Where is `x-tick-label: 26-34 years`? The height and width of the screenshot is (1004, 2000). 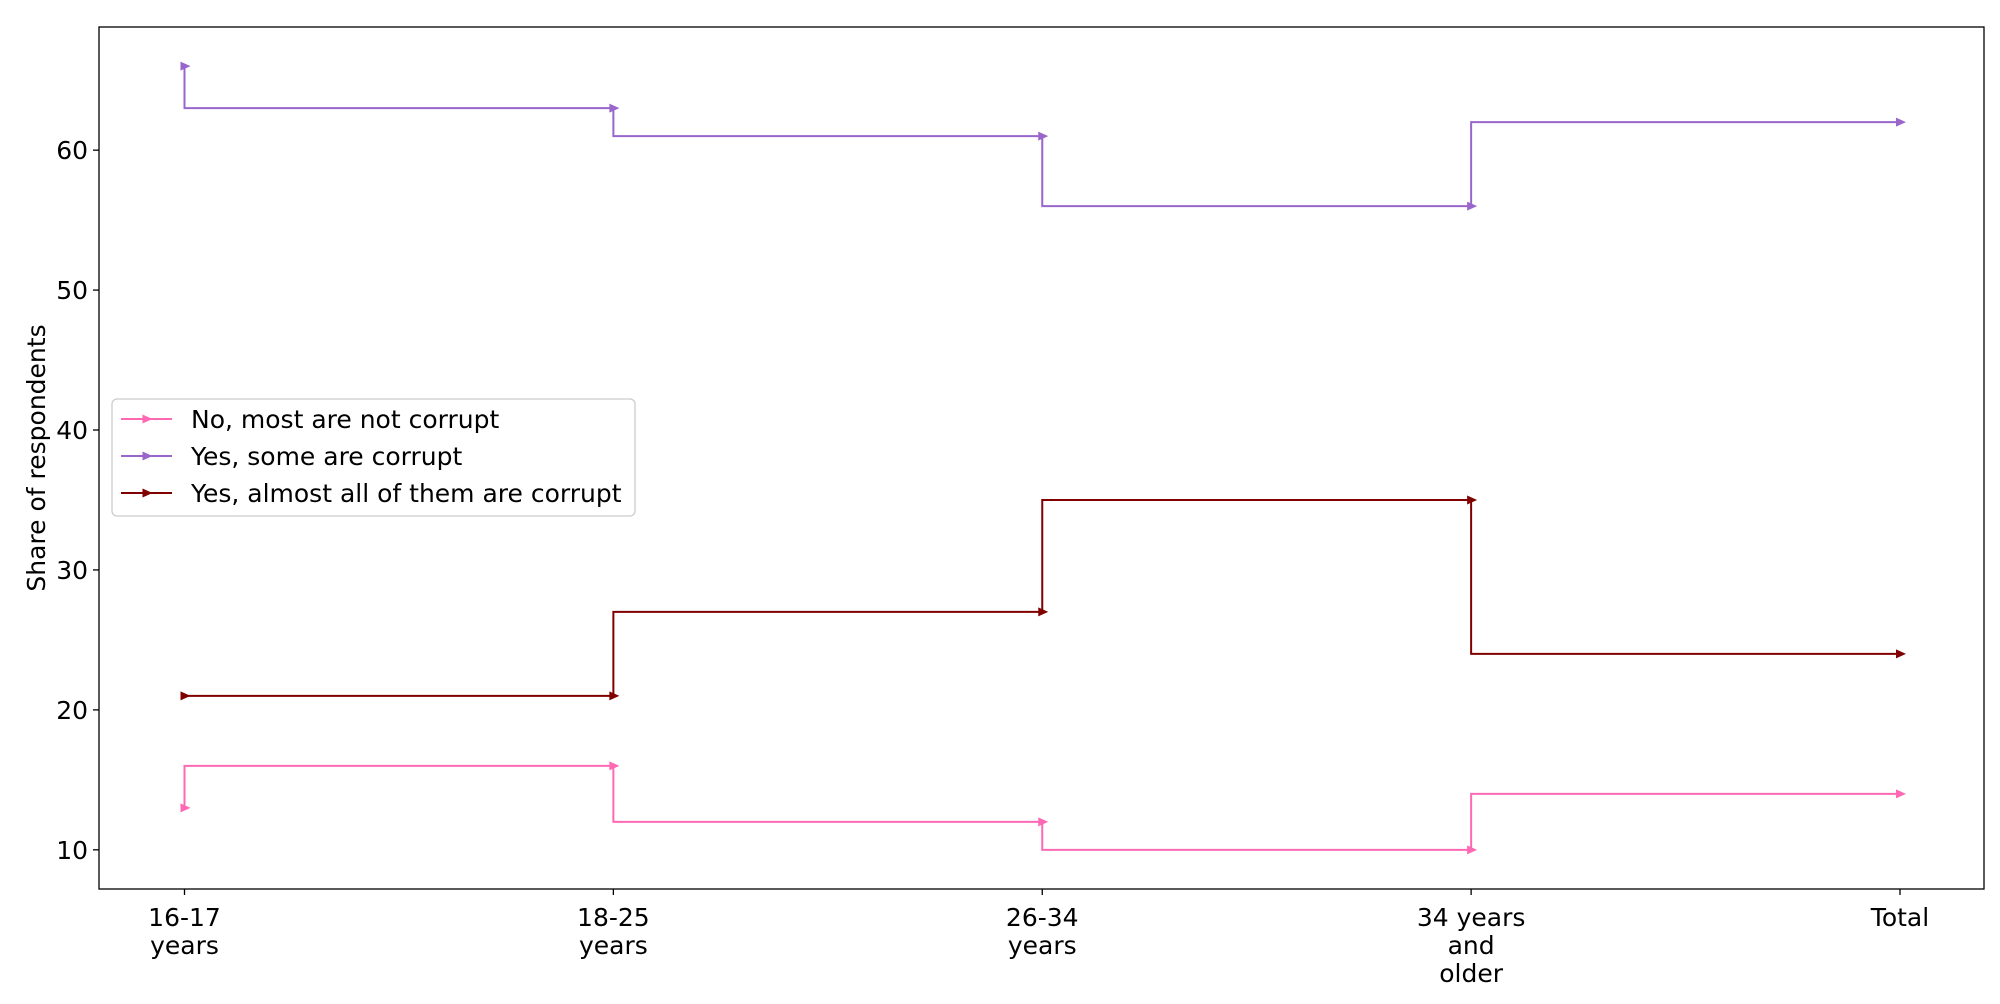
x-tick-label: 26-34 years is located at coordinates (1042, 931).